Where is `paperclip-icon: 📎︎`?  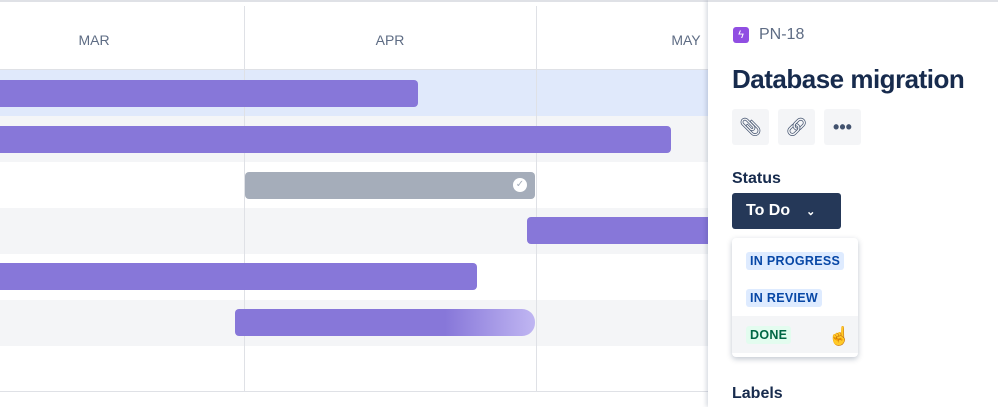
paperclip-icon: 📎︎ is located at coordinates (750, 126).